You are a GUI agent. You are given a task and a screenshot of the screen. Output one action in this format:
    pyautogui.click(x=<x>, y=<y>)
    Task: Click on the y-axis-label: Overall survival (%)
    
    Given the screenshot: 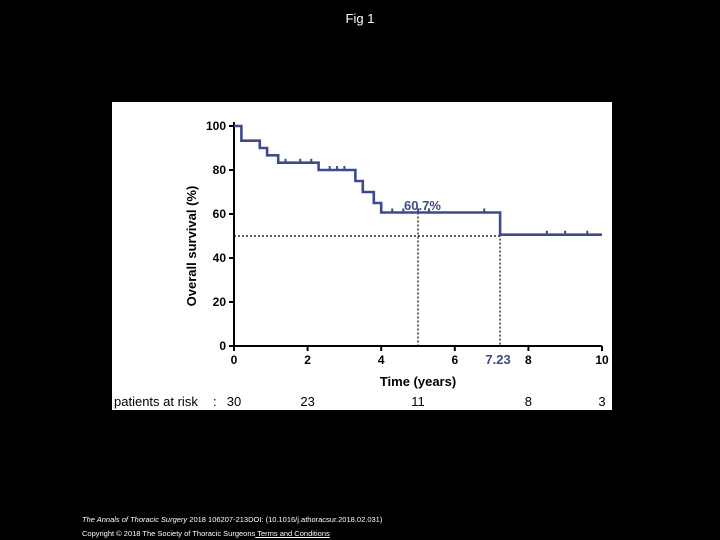 What is the action you would take?
    pyautogui.click(x=191, y=246)
    